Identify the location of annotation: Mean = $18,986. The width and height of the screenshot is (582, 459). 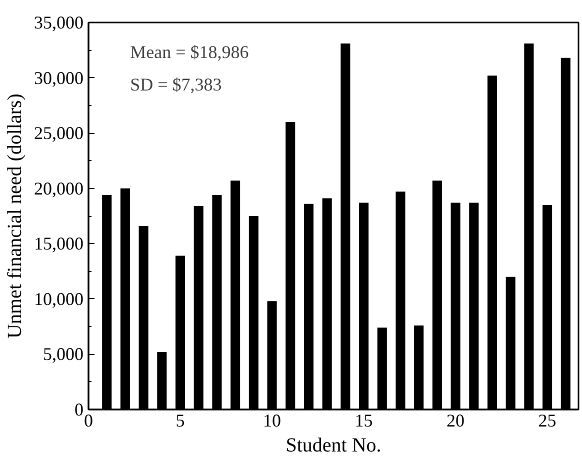
(189, 52).